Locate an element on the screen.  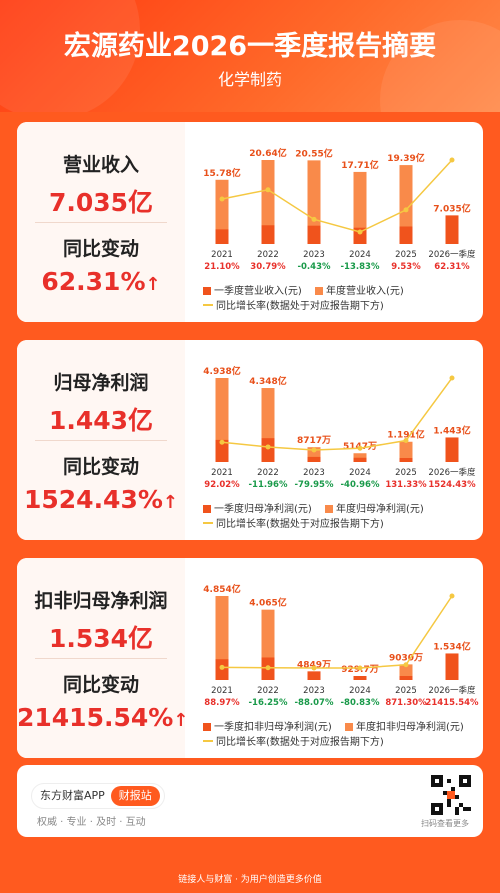
value-label: 20.64亿 is located at coordinates (267, 153).